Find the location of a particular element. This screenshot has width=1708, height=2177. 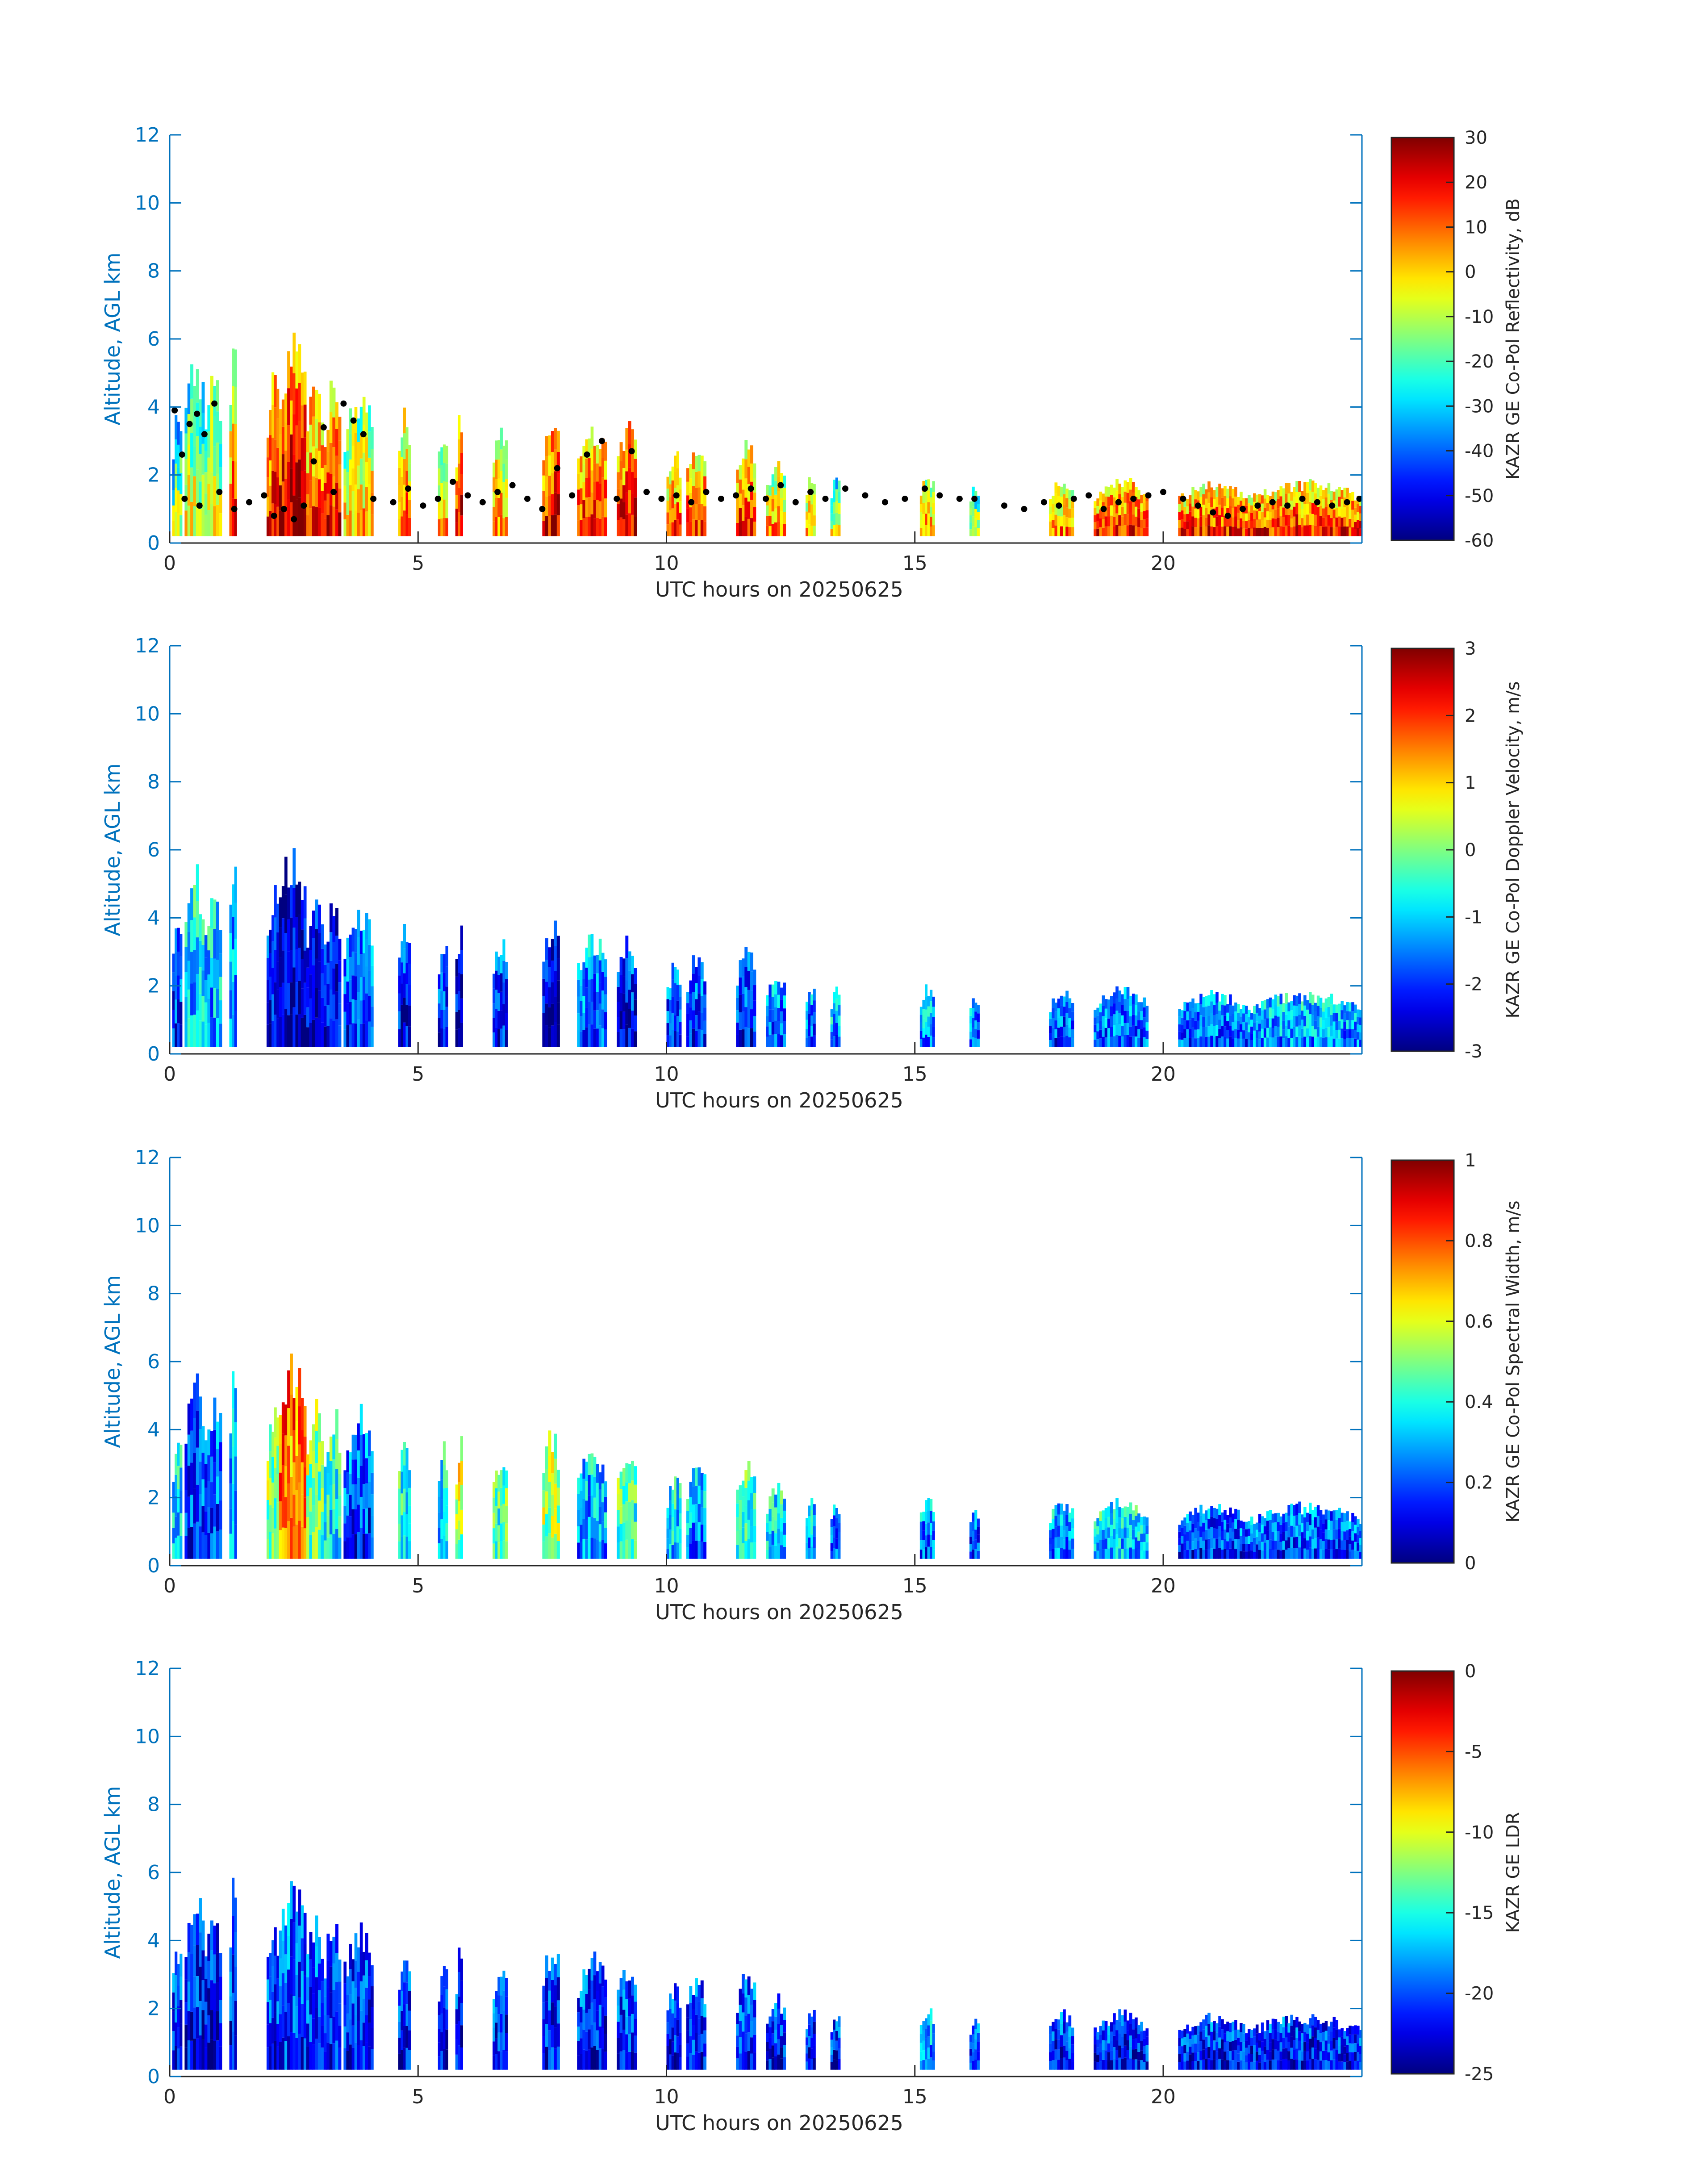

colorbar-label: KAZR GE Co-Pol Reflectivity, dB is located at coordinates (1513, 339).